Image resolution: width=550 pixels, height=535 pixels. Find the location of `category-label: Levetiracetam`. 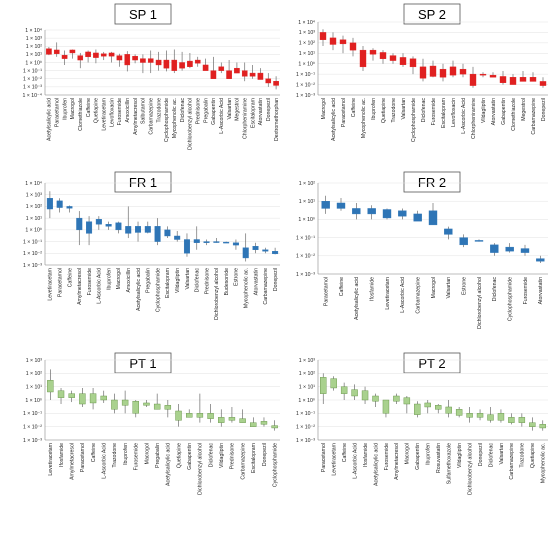

category-label: Levetiracetam is located at coordinates (105, 114).